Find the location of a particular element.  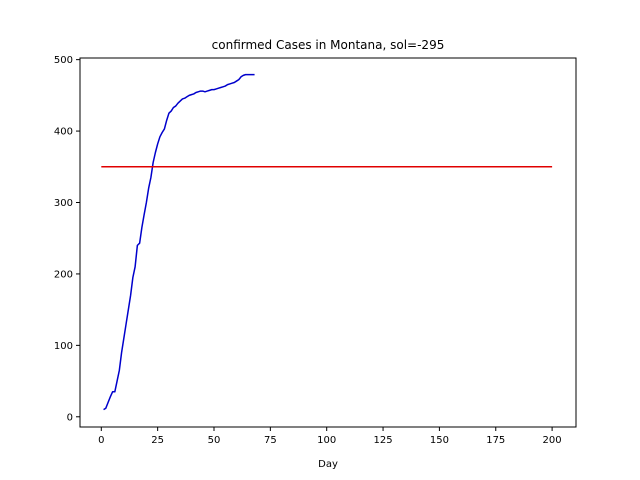

x-tick-label: 200 is located at coordinates (552, 440).